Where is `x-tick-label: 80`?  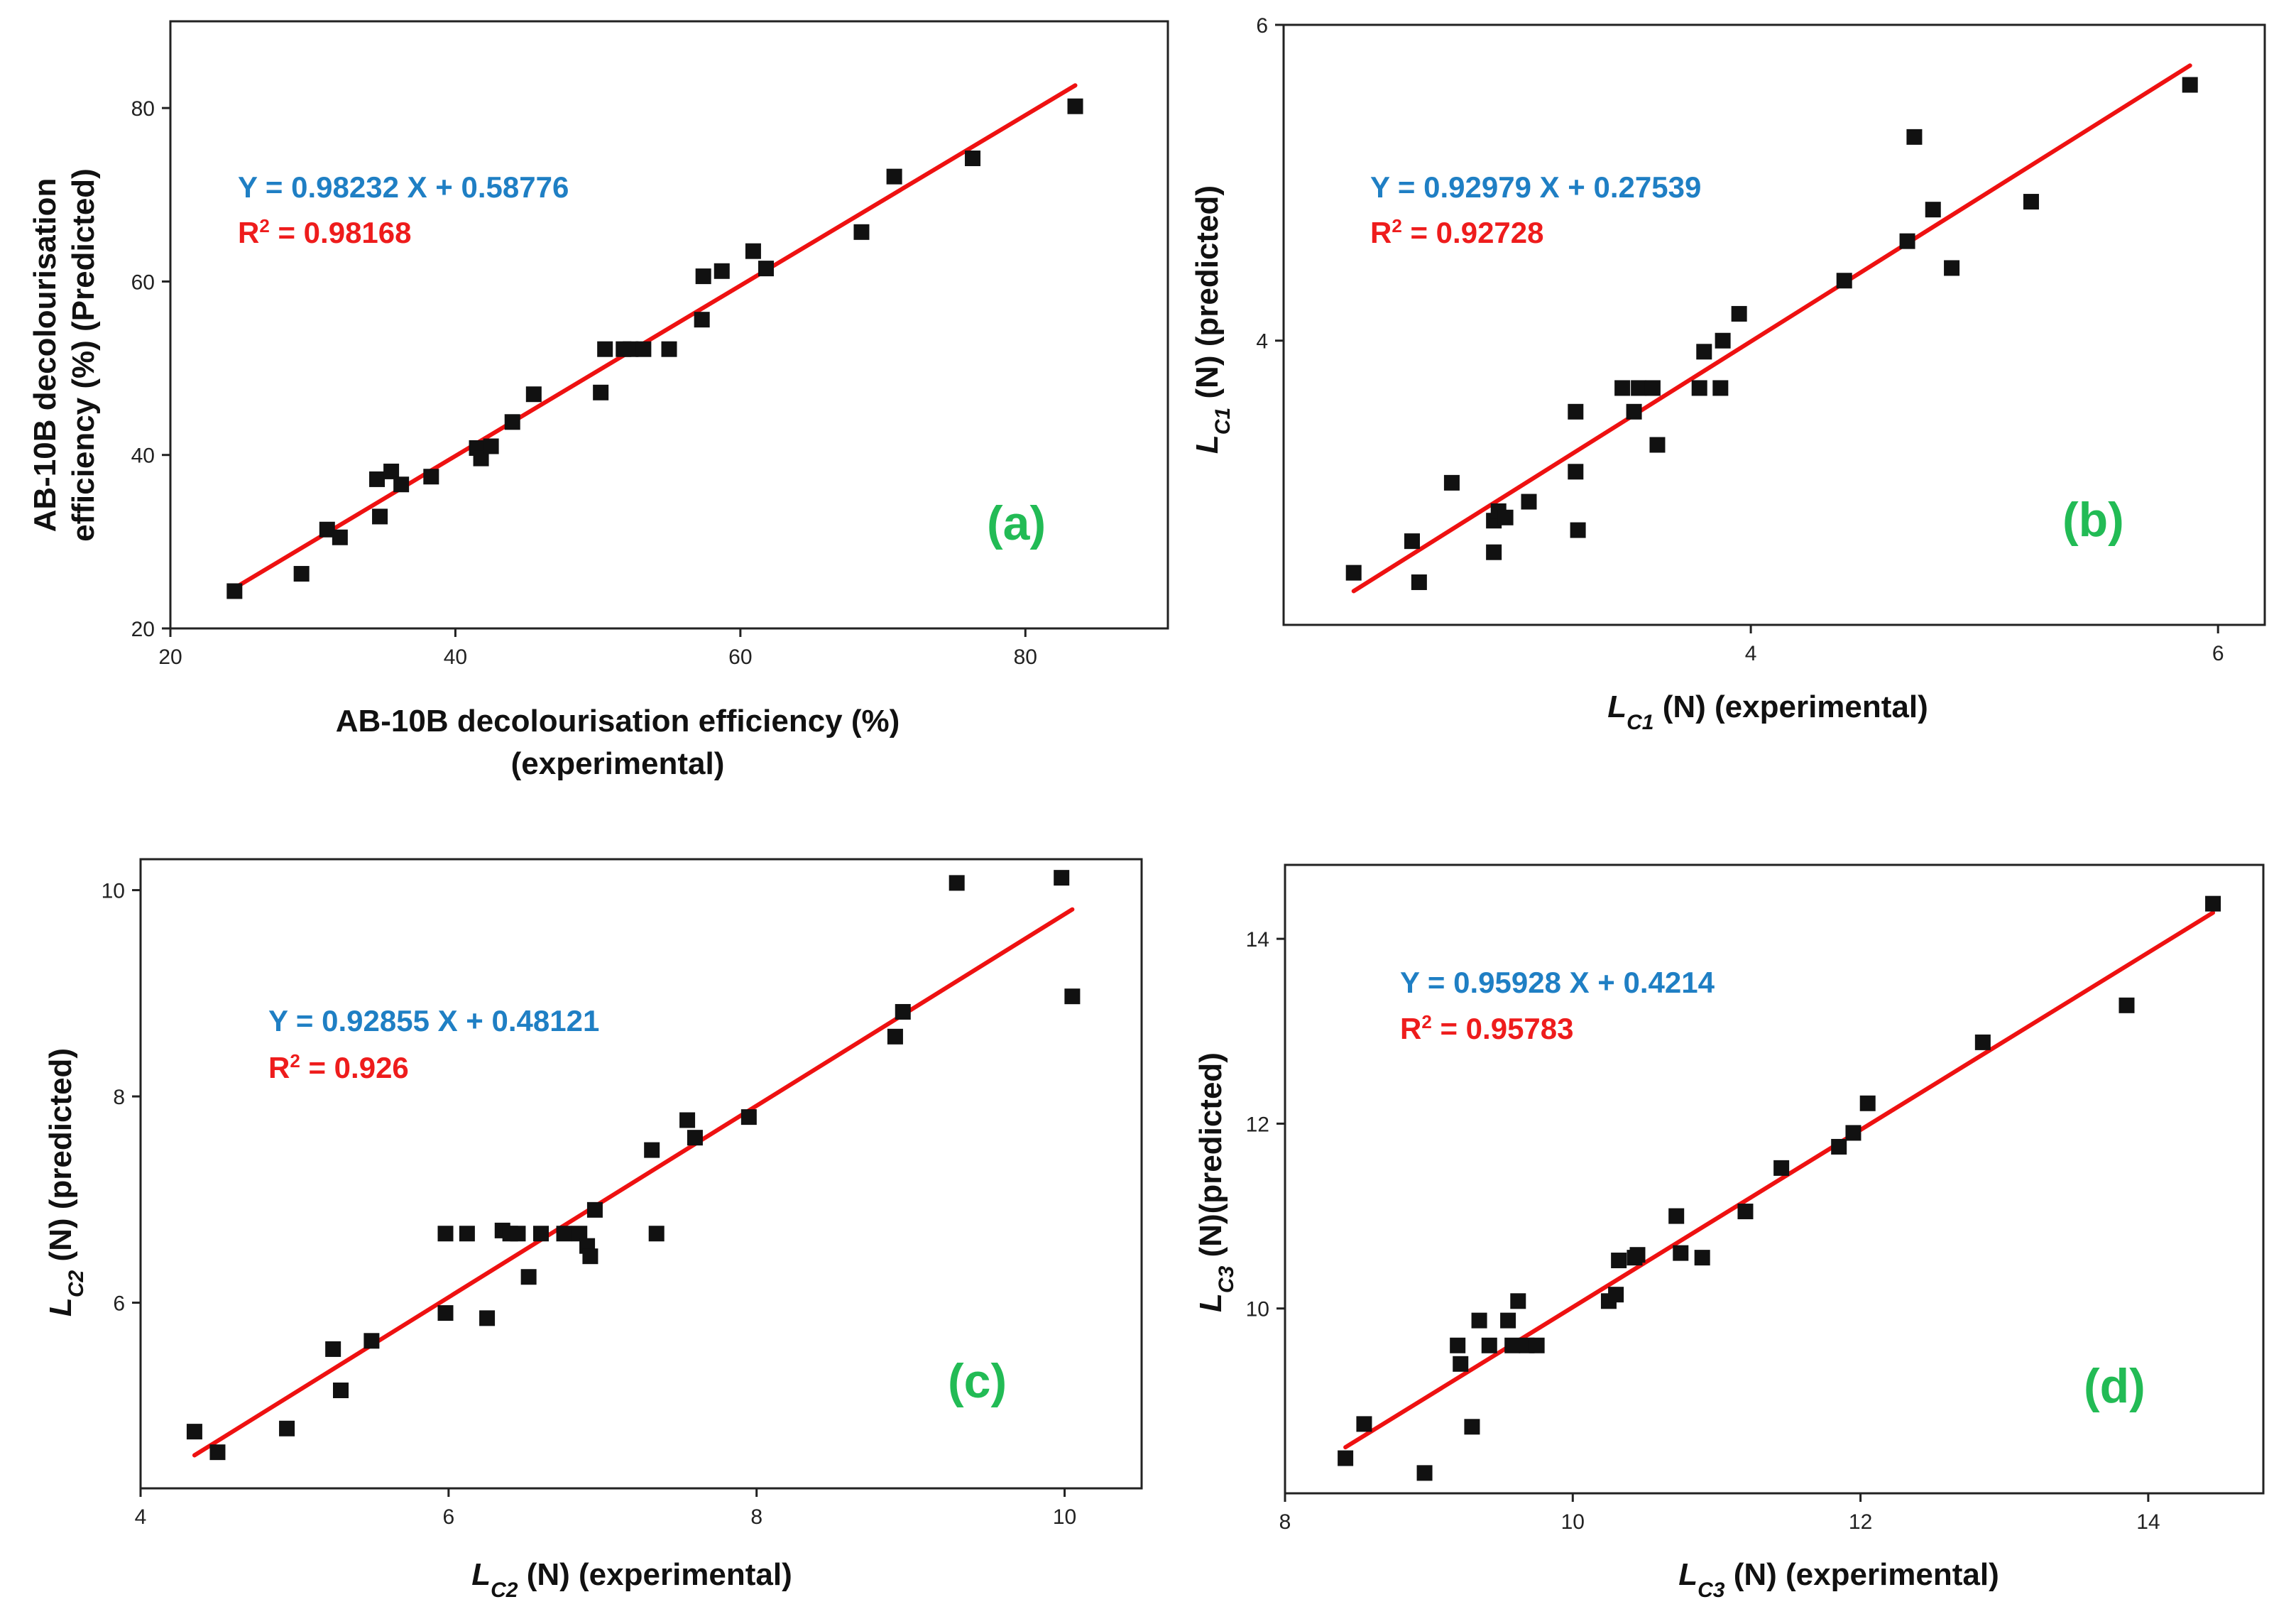
x-tick-label: 80 is located at coordinates (1025, 657).